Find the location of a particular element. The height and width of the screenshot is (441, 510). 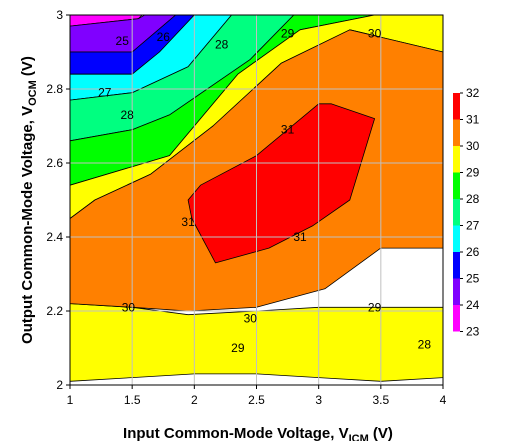

y-axis-title-unit: (V) is located at coordinates (27, 68).